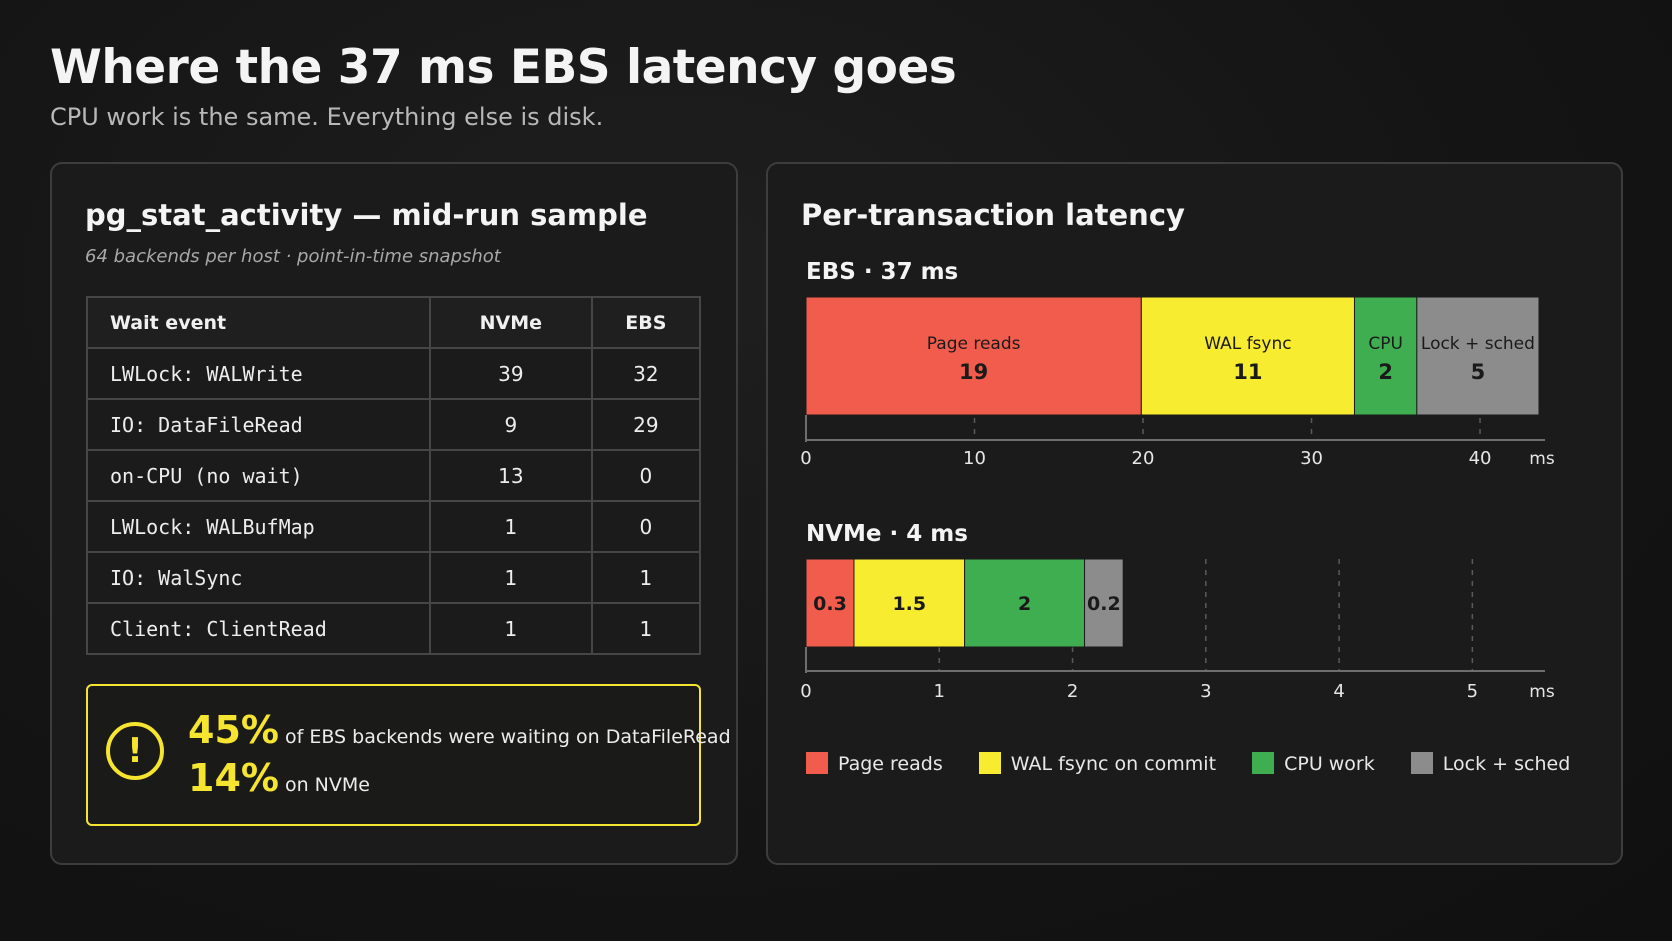  I want to click on wait-event-cell: LWLock: WALBufMap, so click(258, 526).